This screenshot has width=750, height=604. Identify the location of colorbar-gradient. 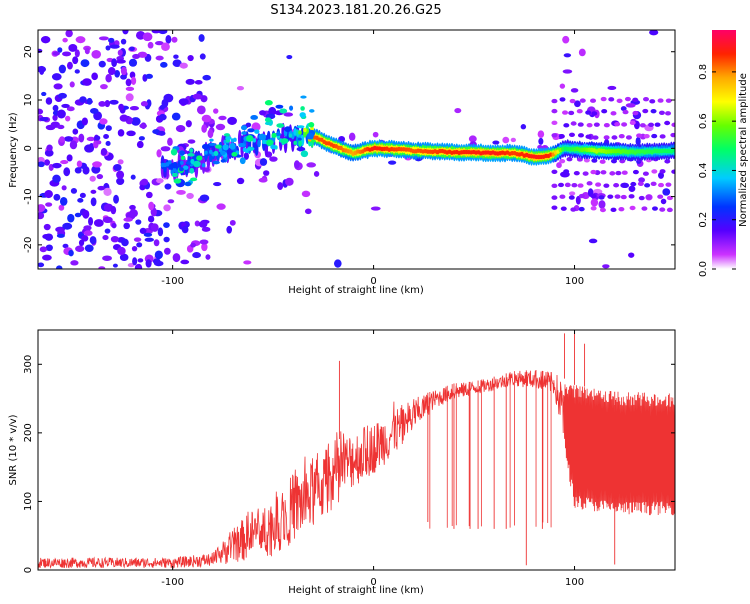
(724, 149).